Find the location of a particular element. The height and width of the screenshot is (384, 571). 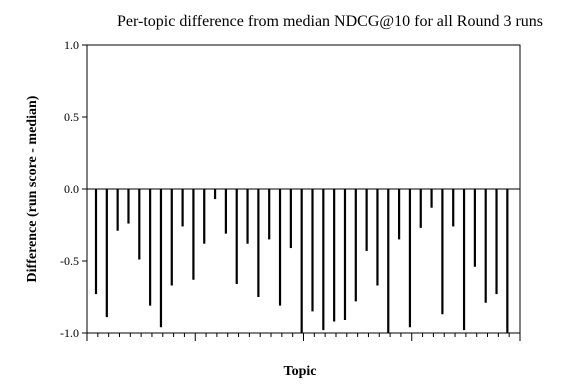

y-tick-label: 0.5 is located at coordinates (71, 117).